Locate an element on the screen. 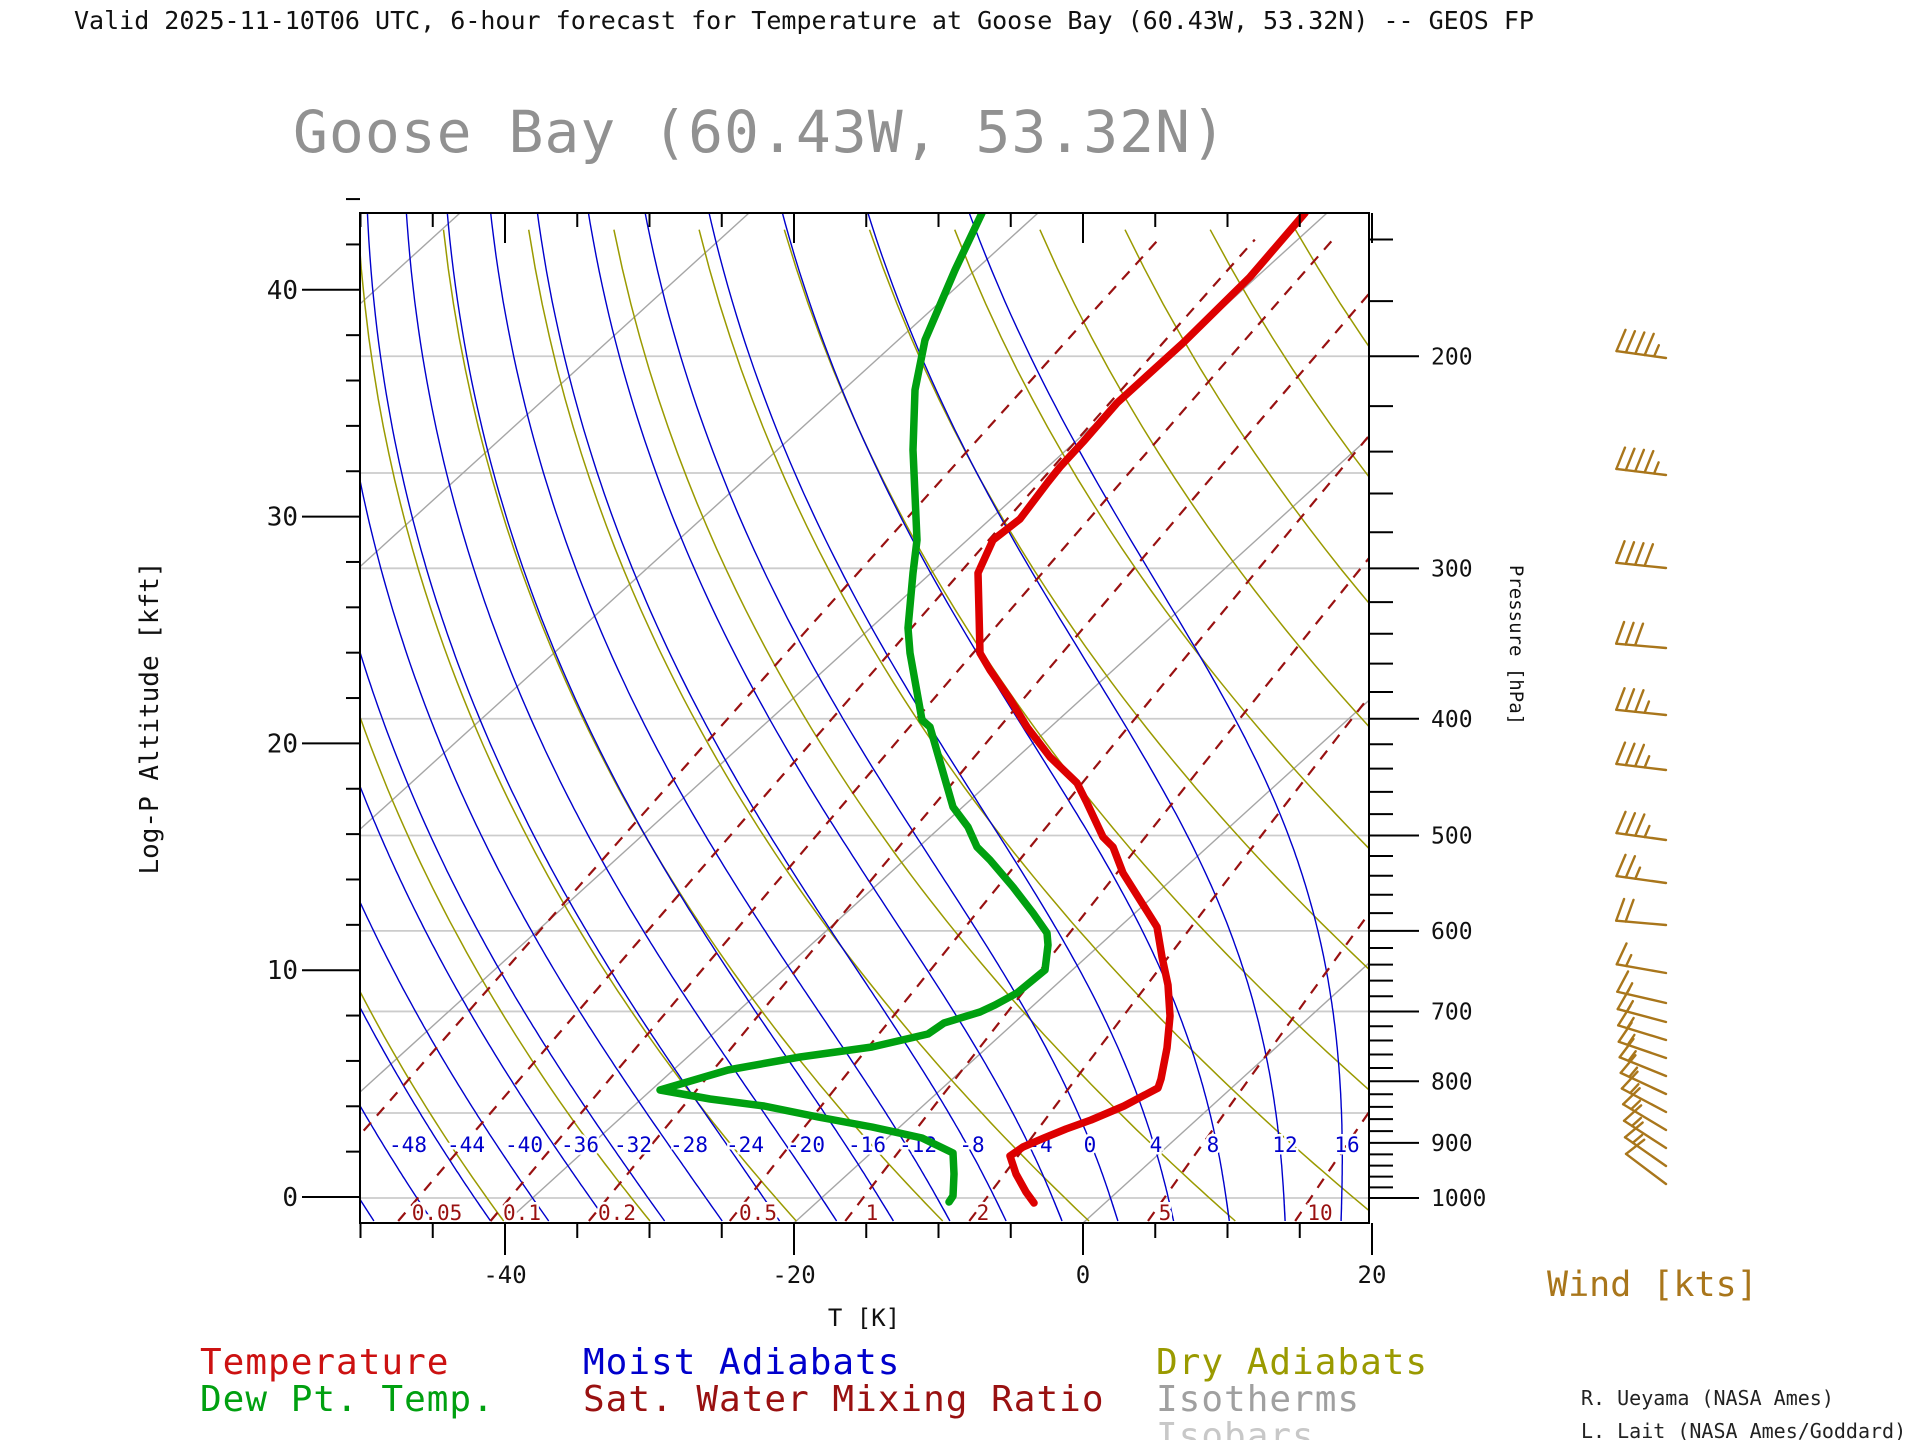  moist-adiabat--56 is located at coordinates (195, 713).